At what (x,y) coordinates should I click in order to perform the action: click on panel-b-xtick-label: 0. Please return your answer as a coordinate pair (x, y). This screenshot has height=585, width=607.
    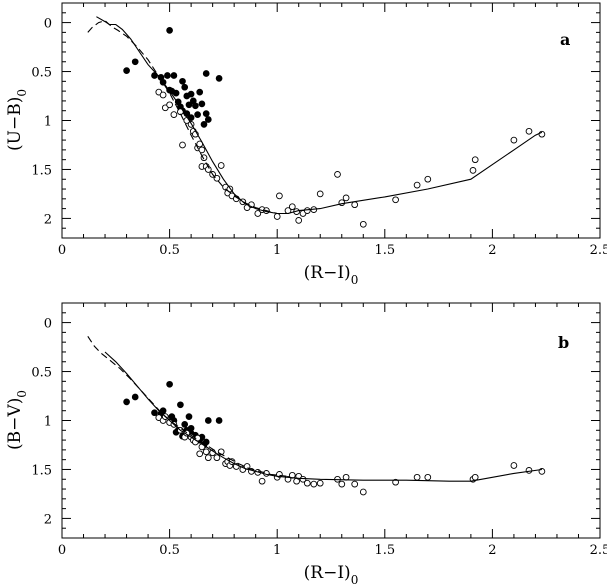
    Looking at the image, I should click on (62, 550).